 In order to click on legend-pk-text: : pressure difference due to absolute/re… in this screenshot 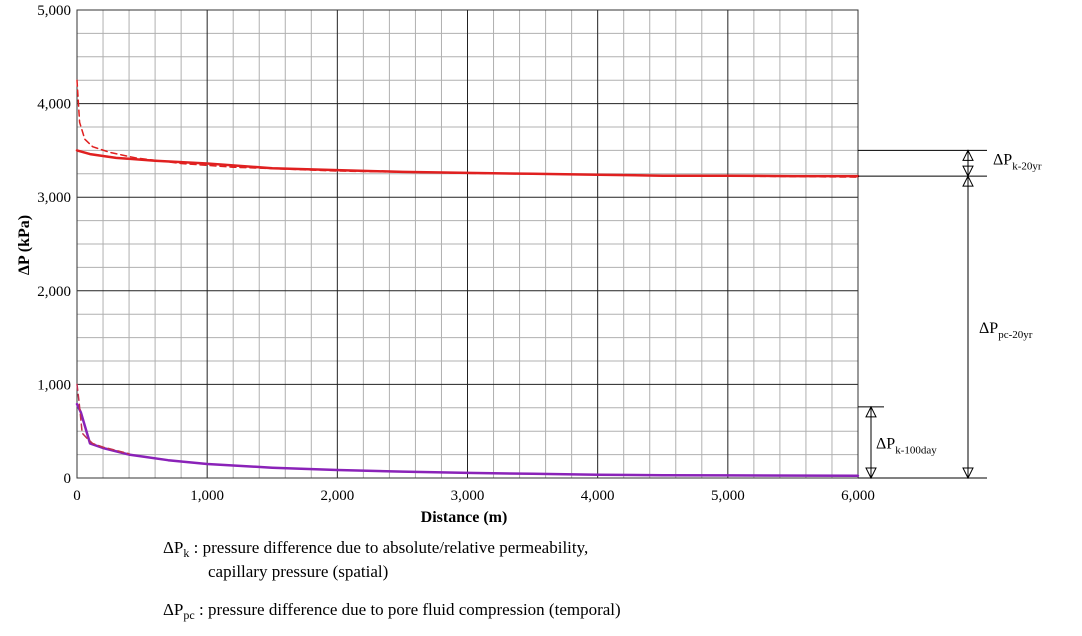, I will do `click(389, 547)`.